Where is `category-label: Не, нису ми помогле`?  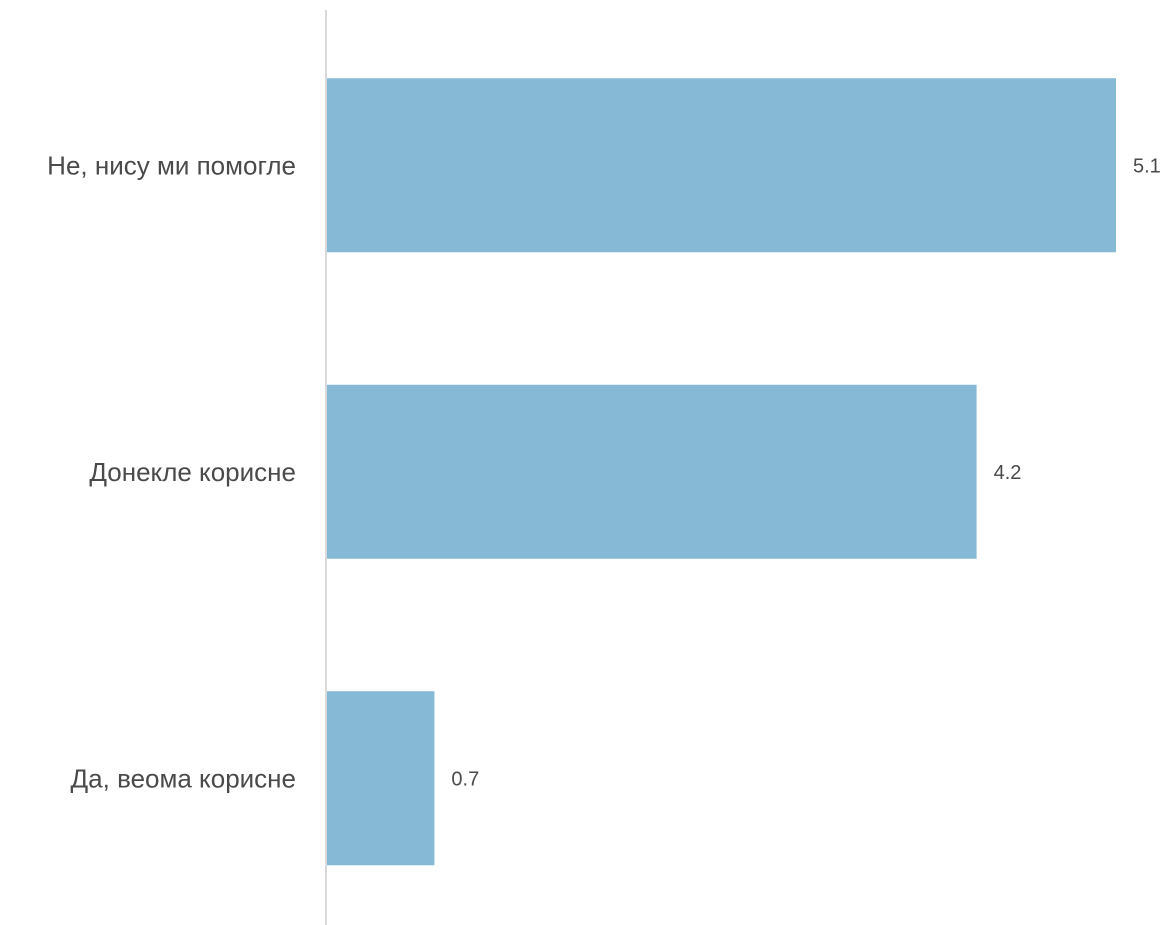 category-label: Не, нису ми помогле is located at coordinates (171, 165).